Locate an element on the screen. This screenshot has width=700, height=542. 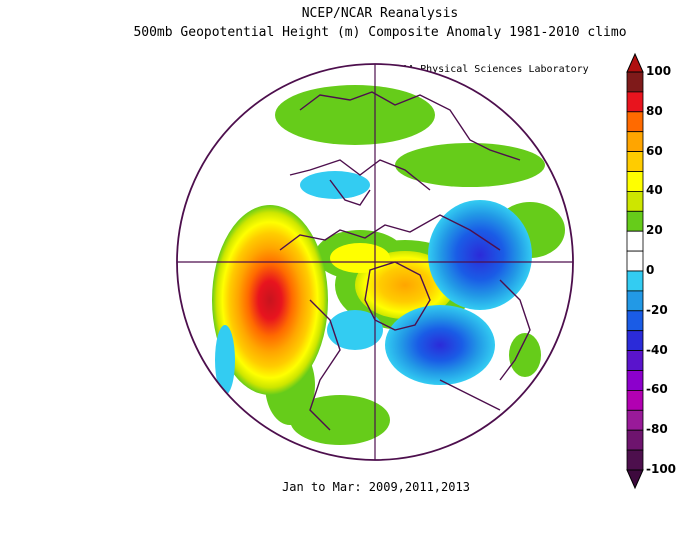
colorbar-tick-label: -20 is located at coordinates (657, 309).